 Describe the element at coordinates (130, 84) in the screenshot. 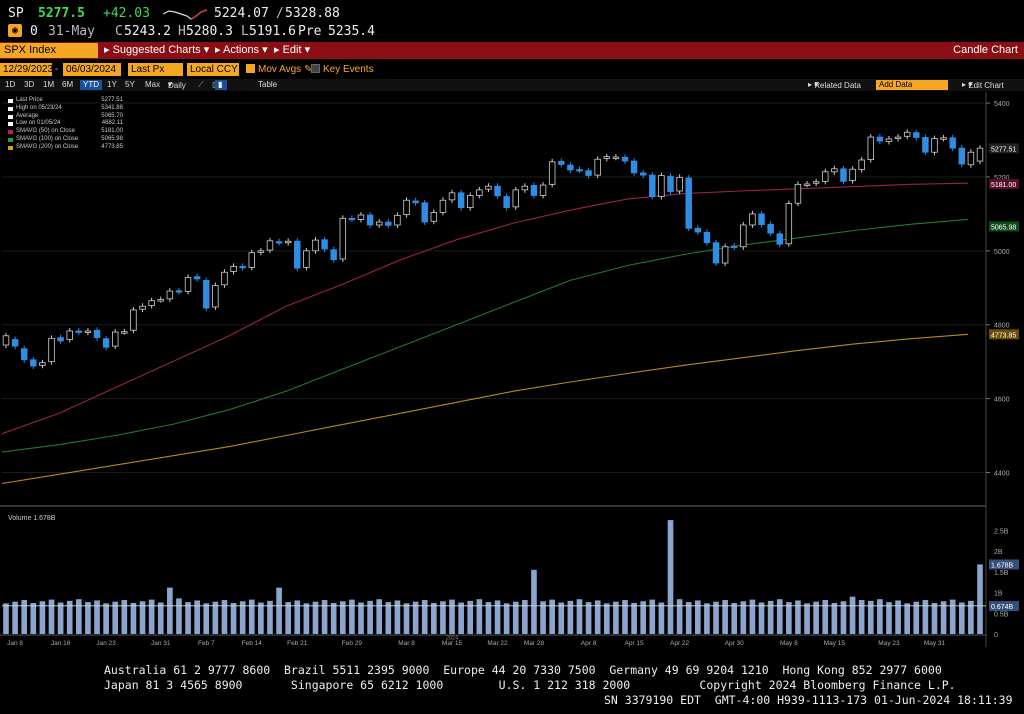

I see `period-5y: 5Y` at that location.